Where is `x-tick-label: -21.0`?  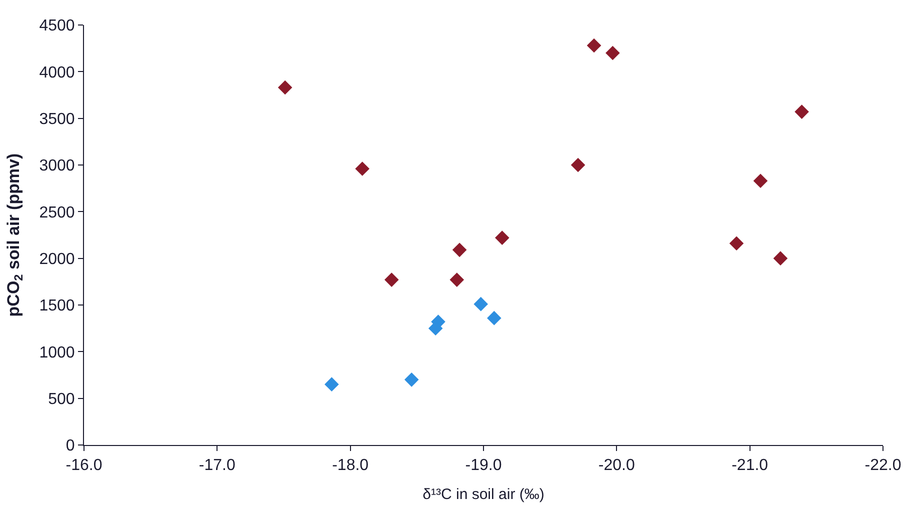 x-tick-label: -21.0 is located at coordinates (750, 465).